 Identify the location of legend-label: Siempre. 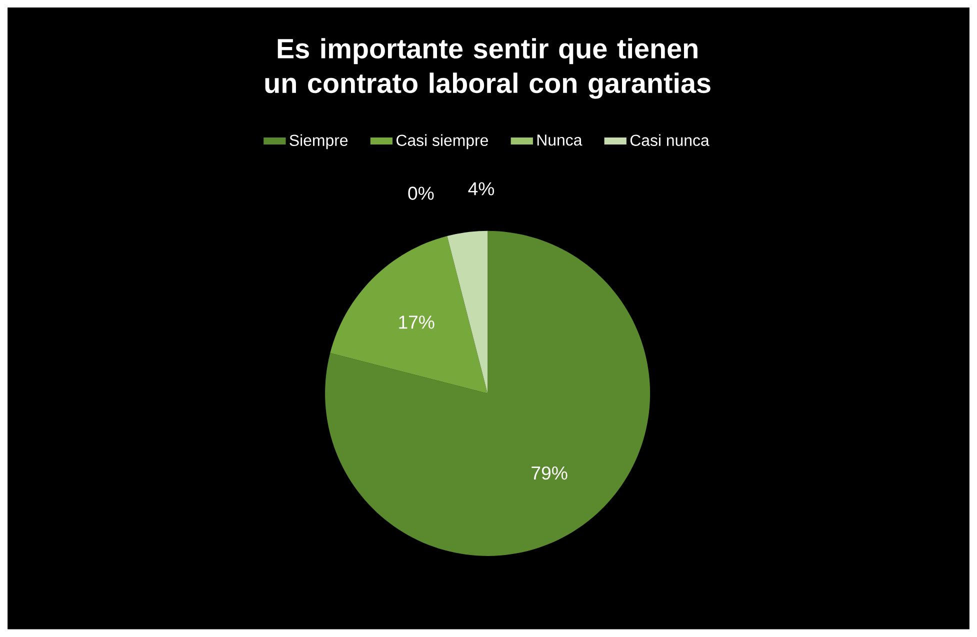
(319, 142).